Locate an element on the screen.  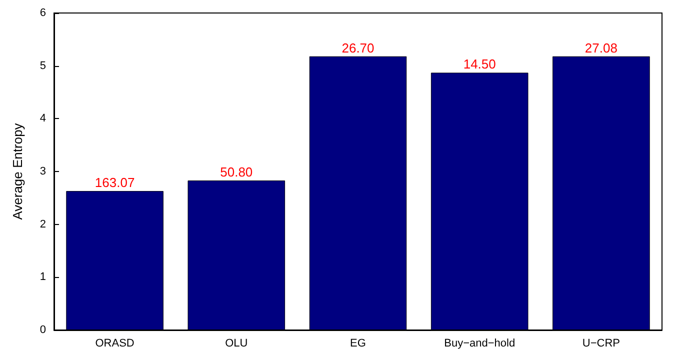
annotation: 50.80 is located at coordinates (236, 172).